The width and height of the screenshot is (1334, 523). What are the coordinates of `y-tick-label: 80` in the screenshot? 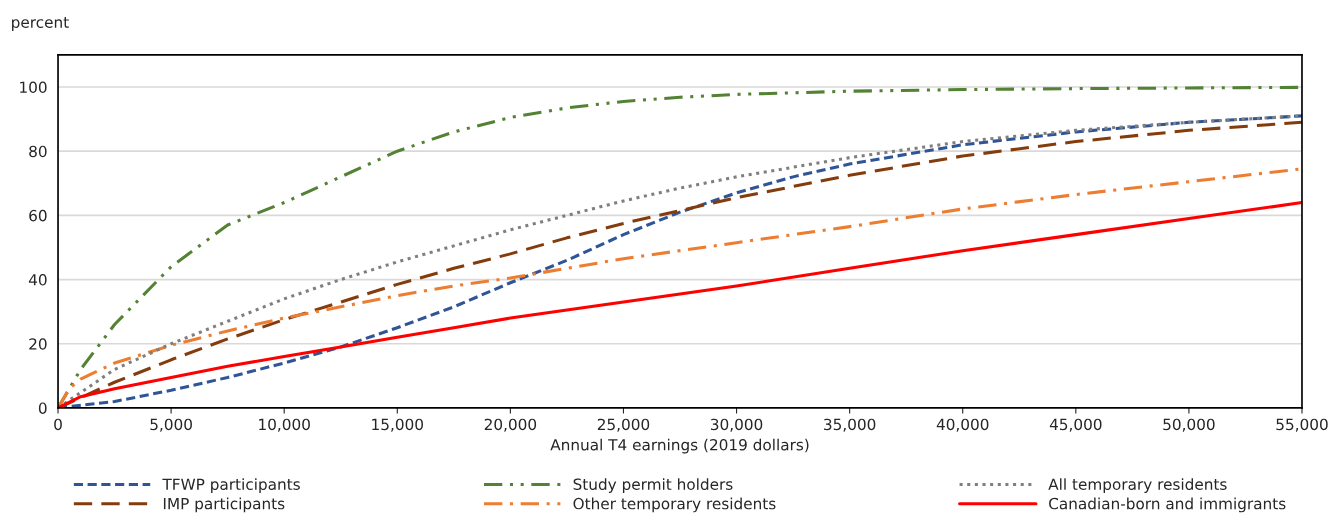 It's located at (38, 151).